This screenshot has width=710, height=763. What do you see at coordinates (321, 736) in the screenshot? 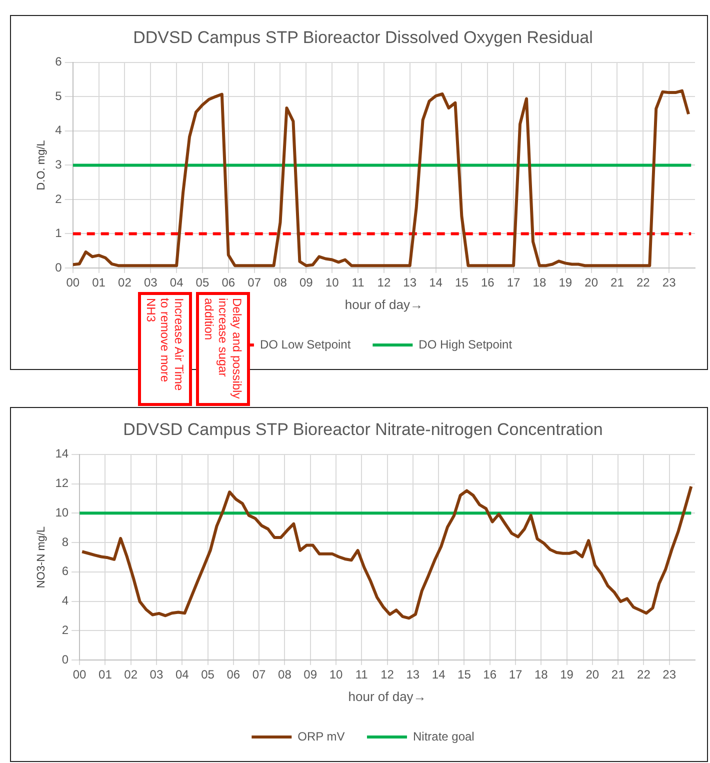
I see `legend-label: ORP mV` at bounding box center [321, 736].